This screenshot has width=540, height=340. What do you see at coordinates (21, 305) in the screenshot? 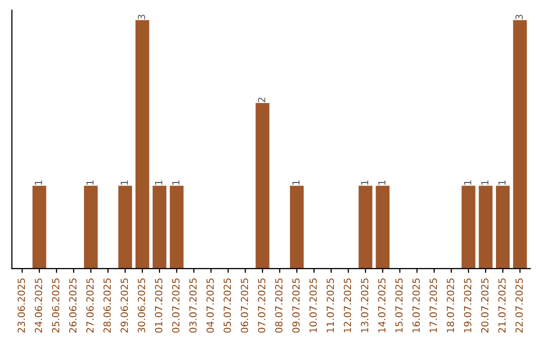
I see `x-tick-label: 23.06.2025` at bounding box center [21, 305].